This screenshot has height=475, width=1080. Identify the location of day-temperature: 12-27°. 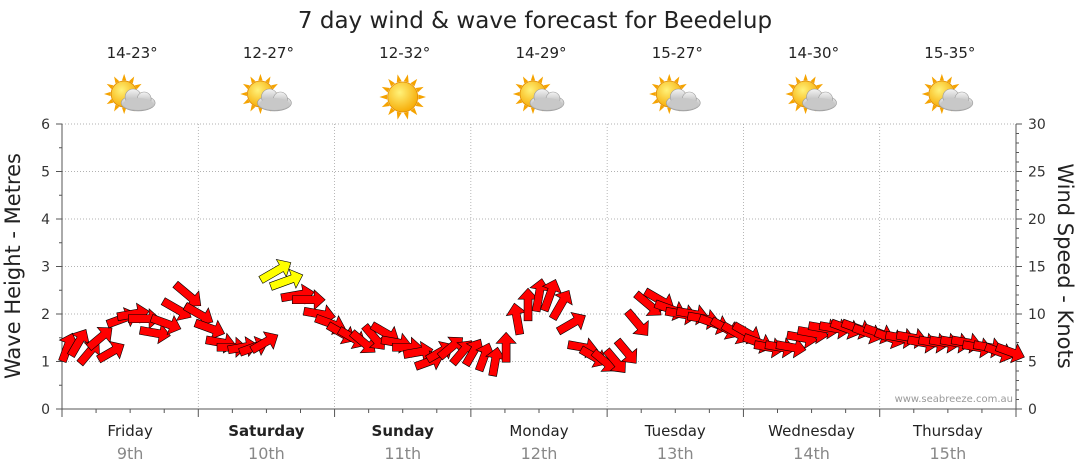
(268, 53).